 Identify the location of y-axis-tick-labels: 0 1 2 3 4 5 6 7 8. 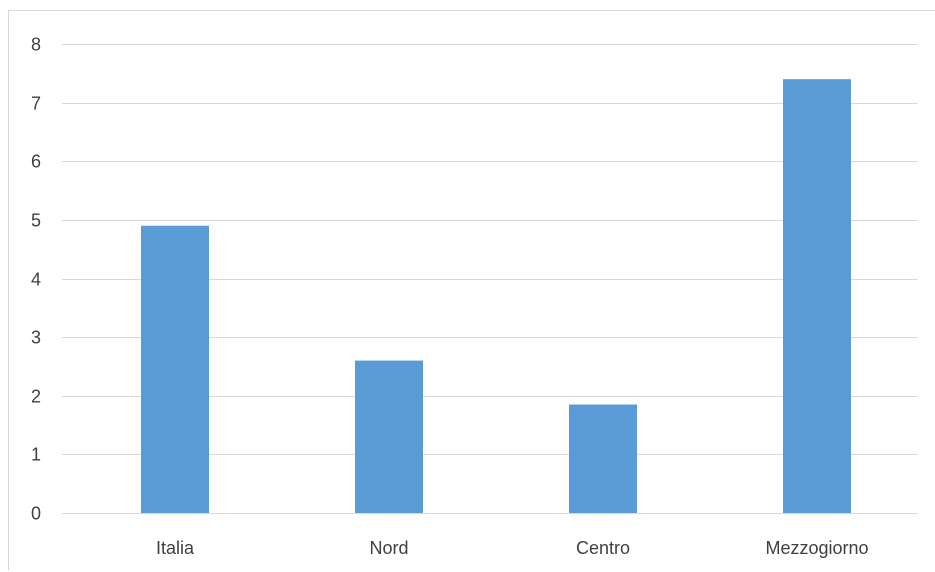
(36, 279).